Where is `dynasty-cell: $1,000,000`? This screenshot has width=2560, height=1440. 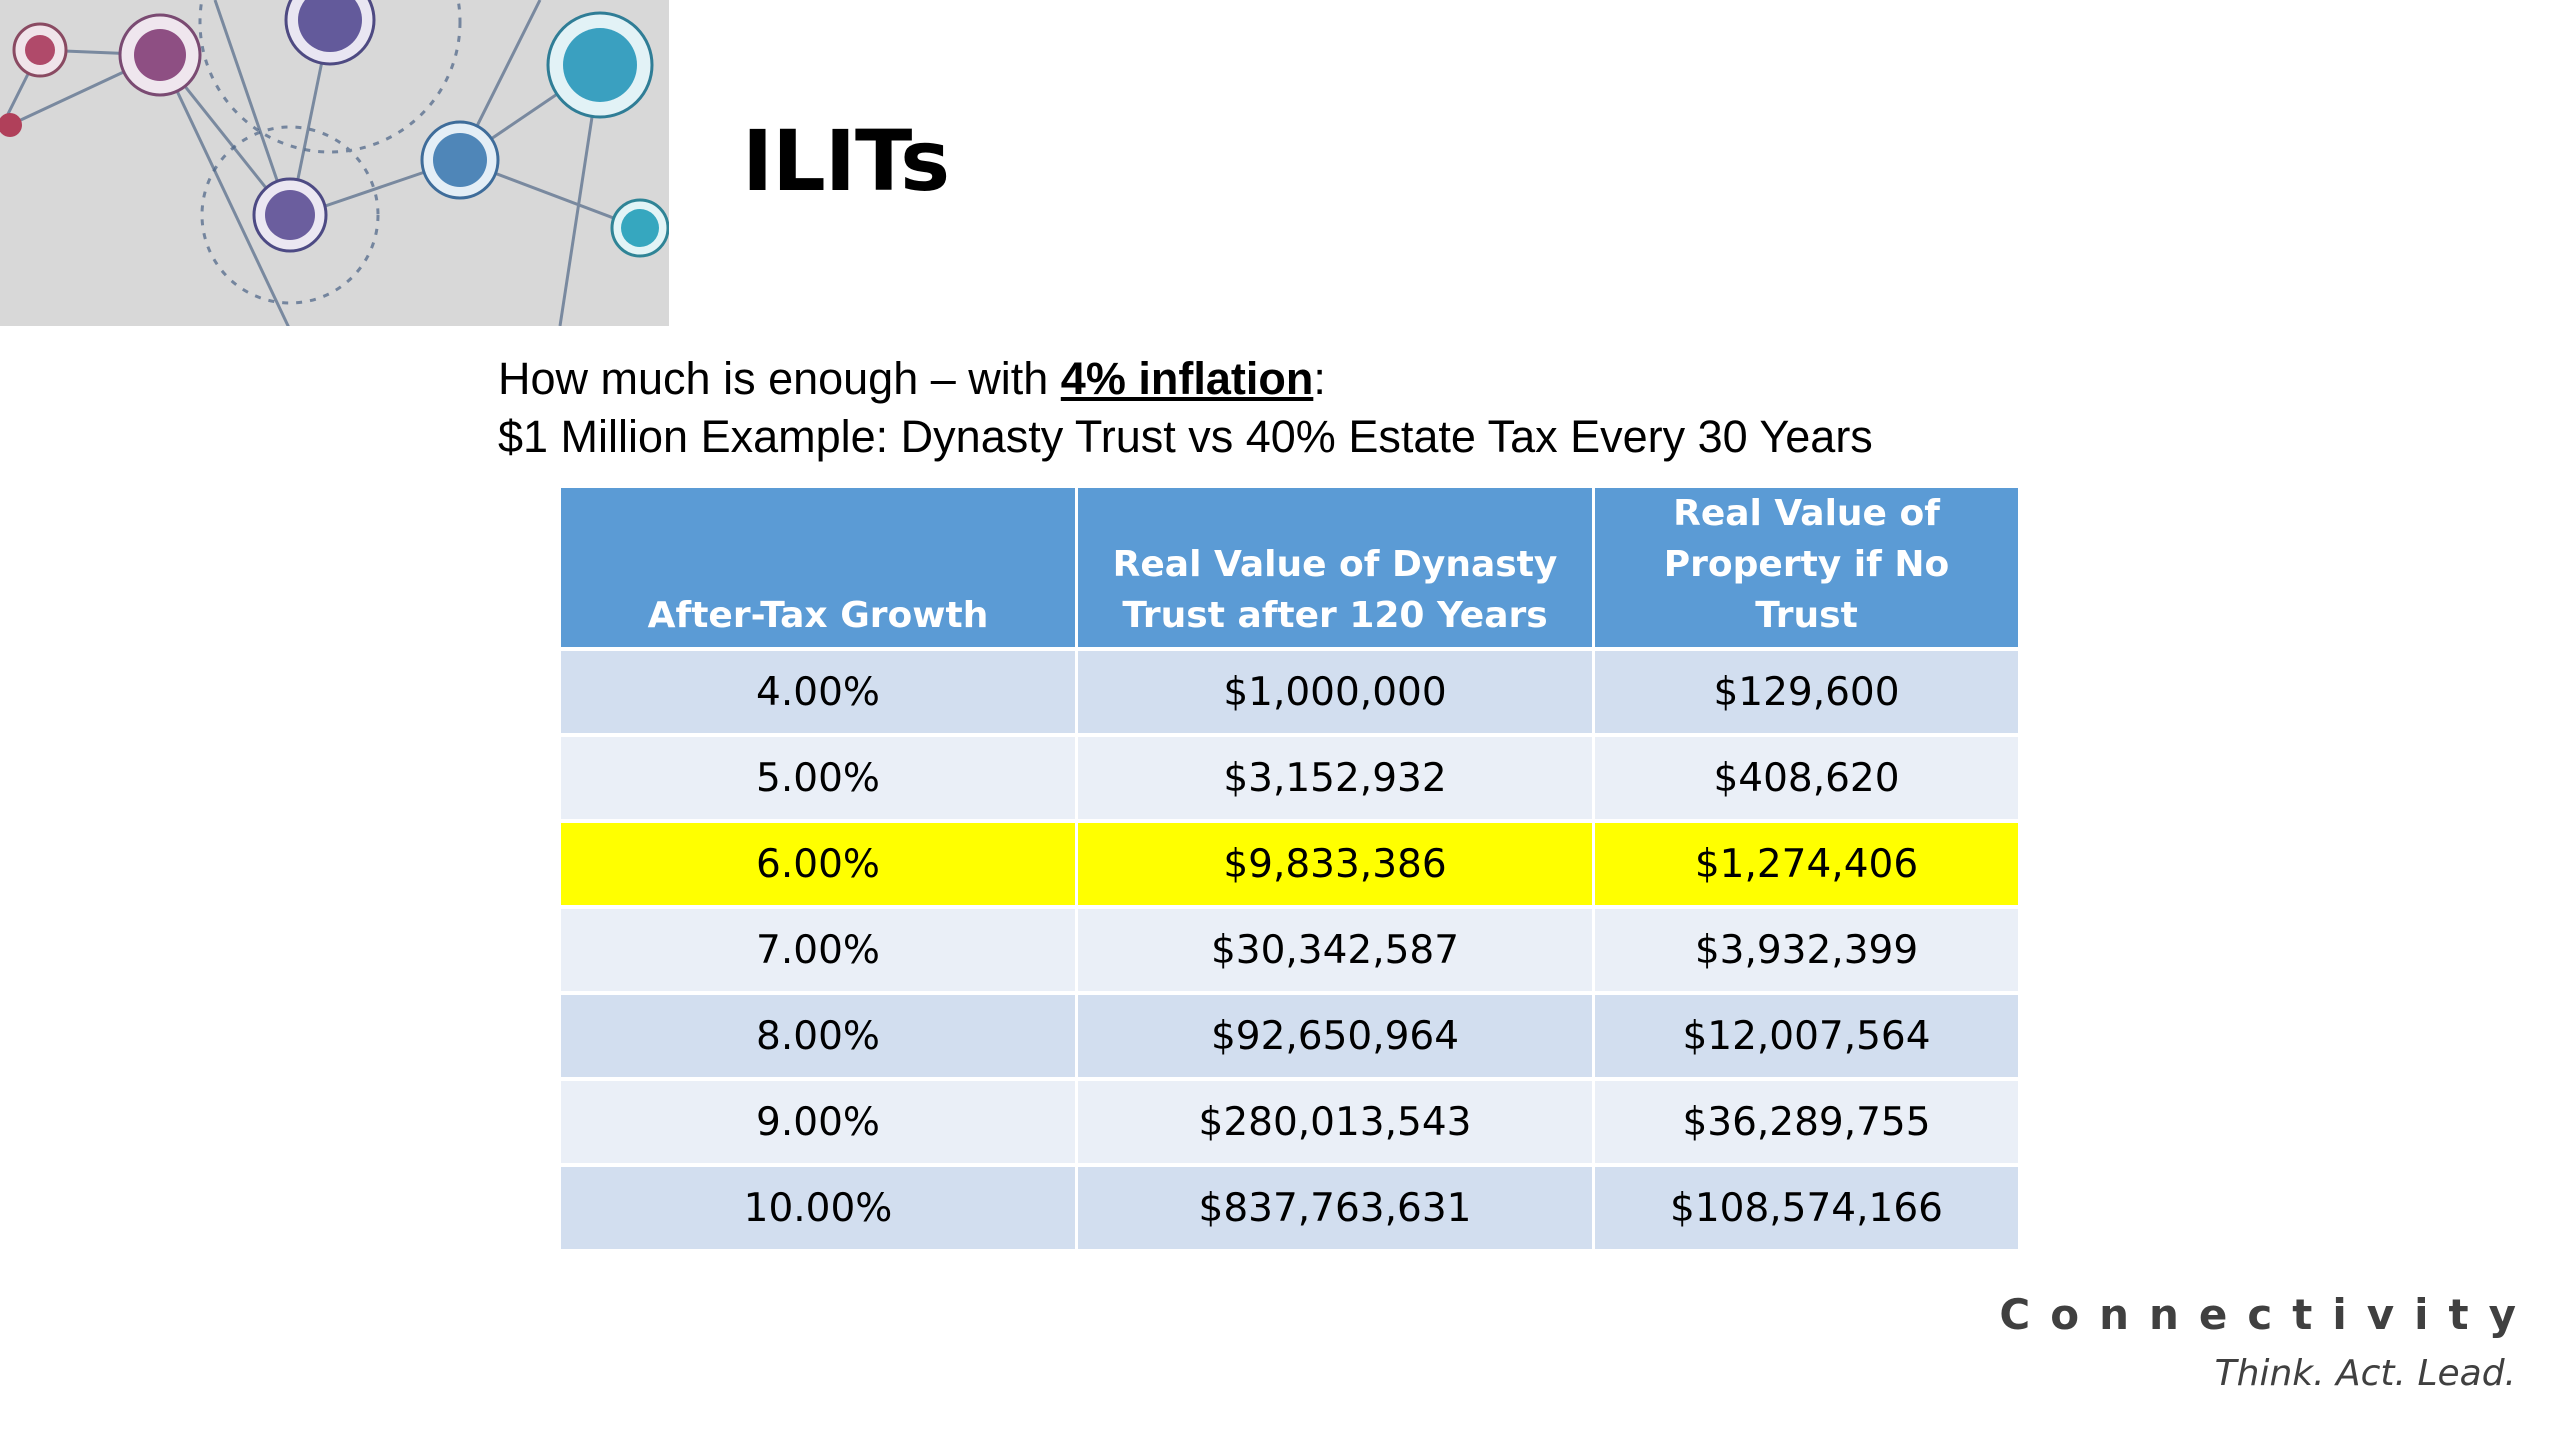 dynasty-cell: $1,000,000 is located at coordinates (1335, 691).